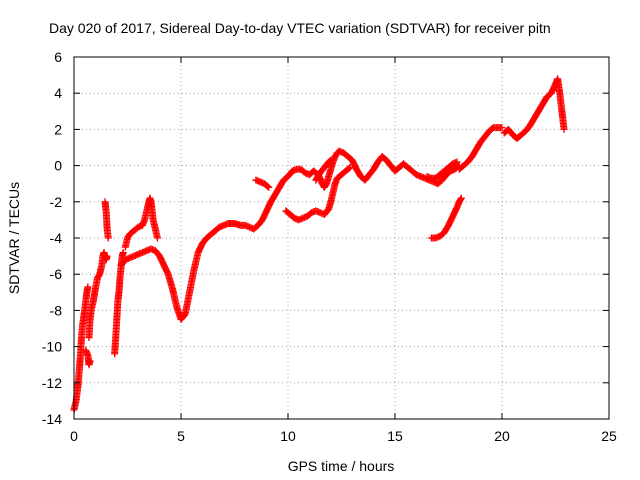 The height and width of the screenshot is (480, 640). Describe the element at coordinates (56, 310) in the screenshot. I see `y-tick-label: -8` at that location.